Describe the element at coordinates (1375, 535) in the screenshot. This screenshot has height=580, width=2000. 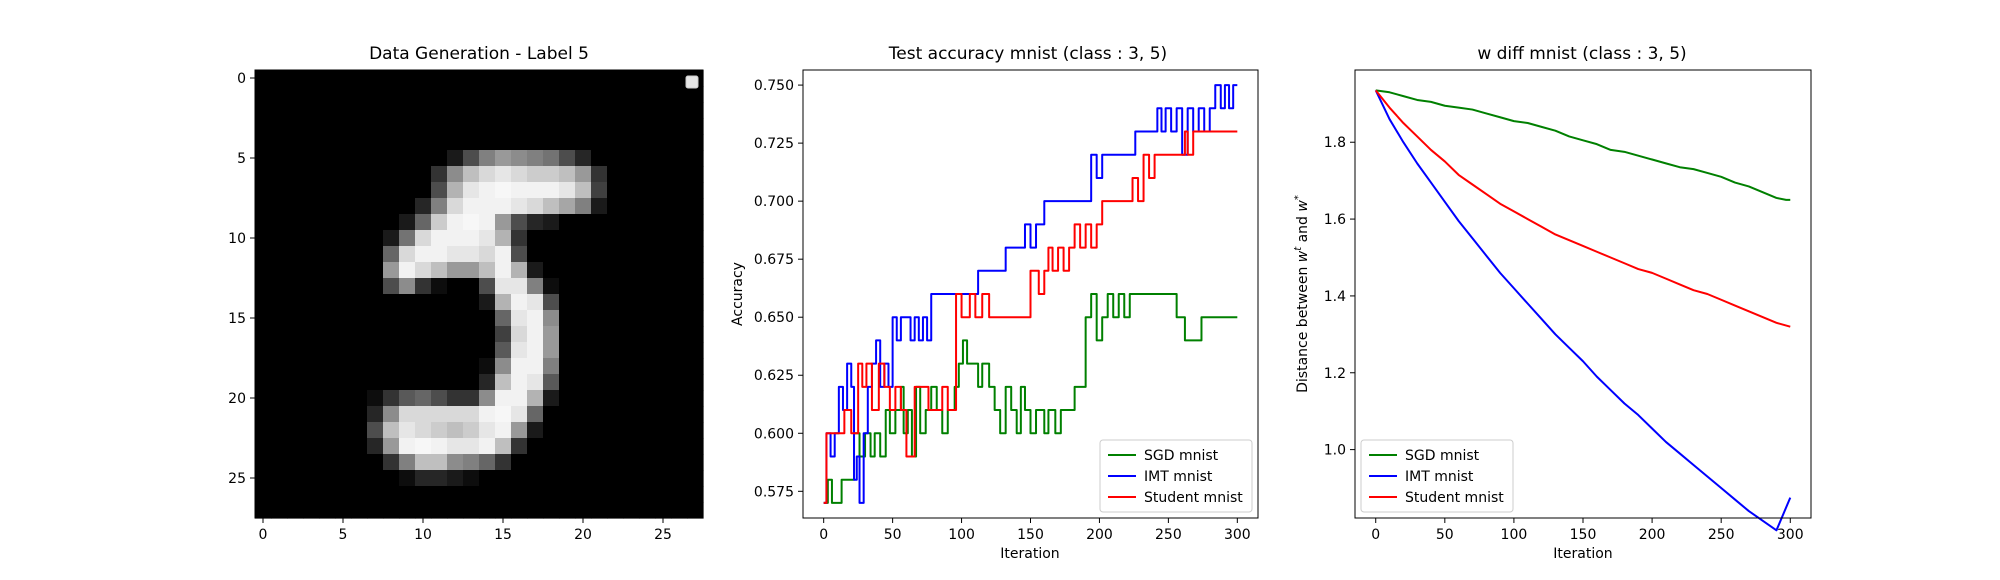
I see `x-tick-label: 0` at that location.